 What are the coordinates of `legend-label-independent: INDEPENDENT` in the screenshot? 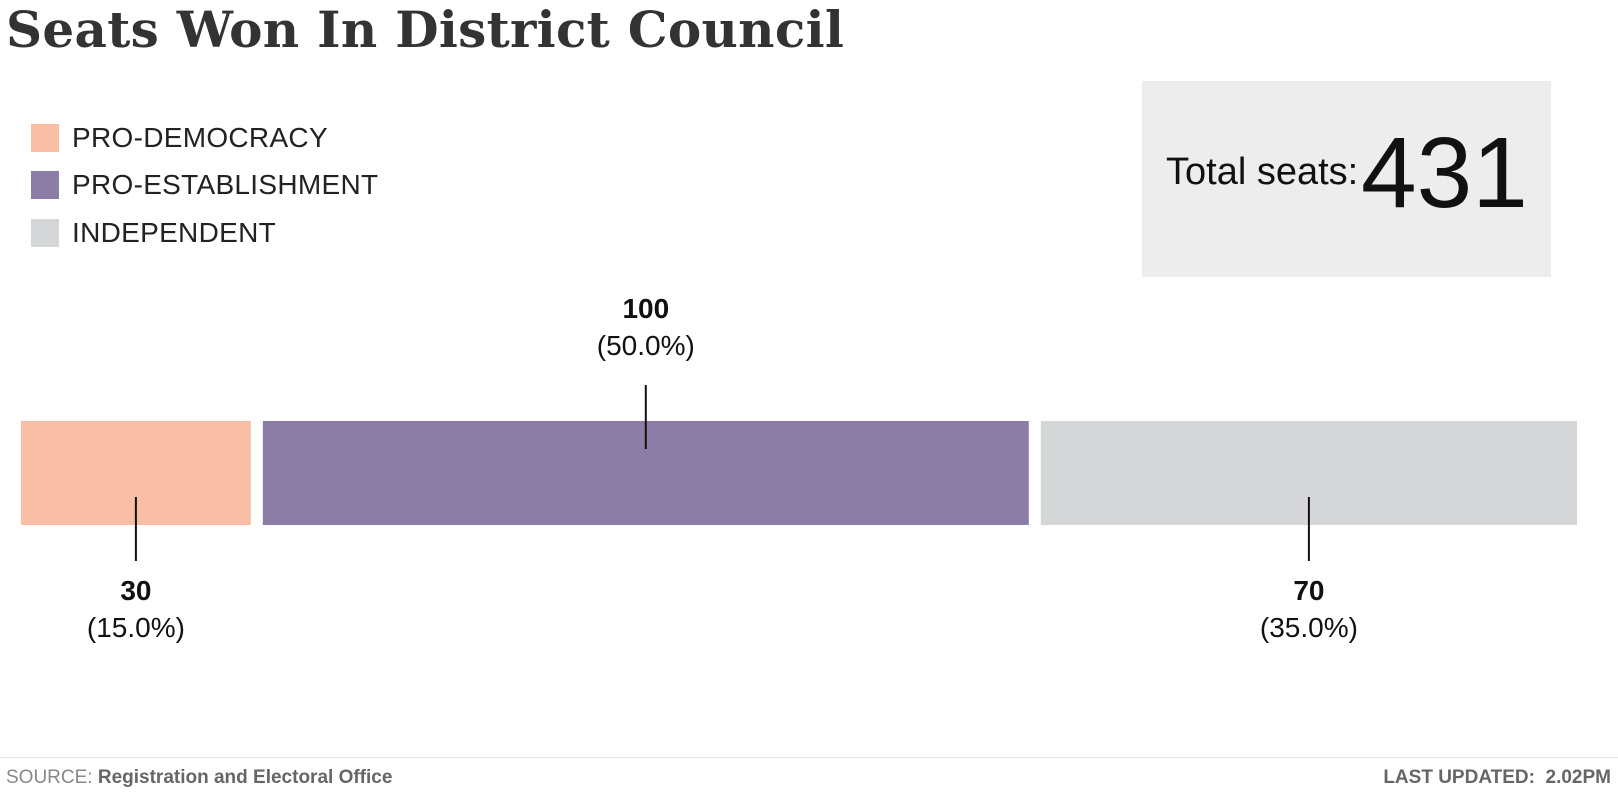 It's located at (174, 232).